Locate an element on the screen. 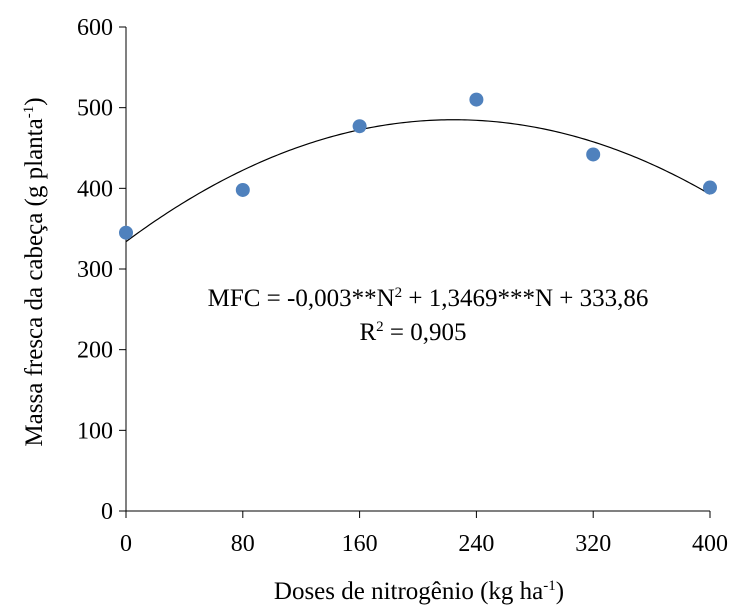 The height and width of the screenshot is (612, 734). x-tick-label: 0 is located at coordinates (126, 544).